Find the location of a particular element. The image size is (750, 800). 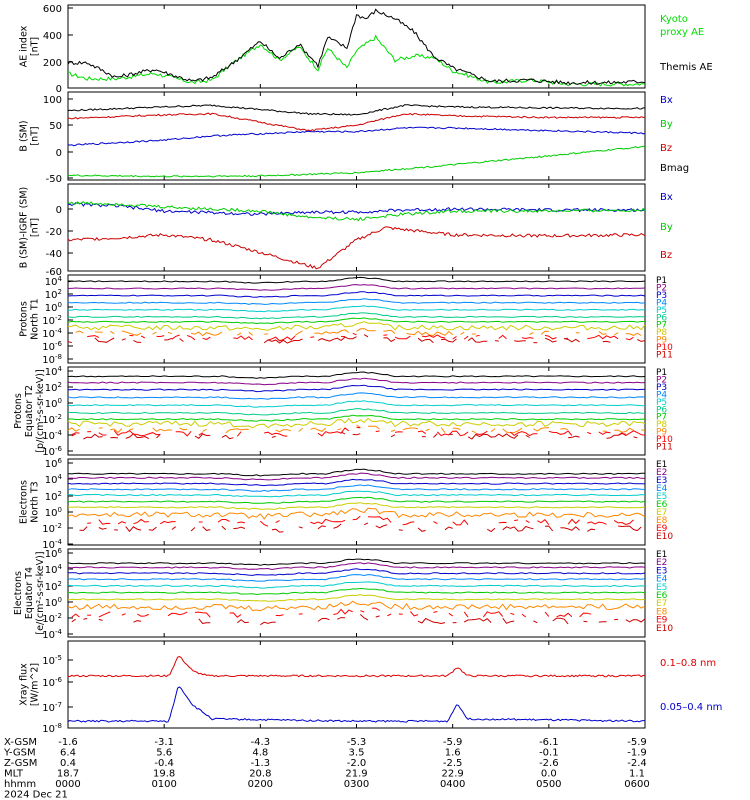

y-tick-label-bsm: -50 is located at coordinates (54, 179).